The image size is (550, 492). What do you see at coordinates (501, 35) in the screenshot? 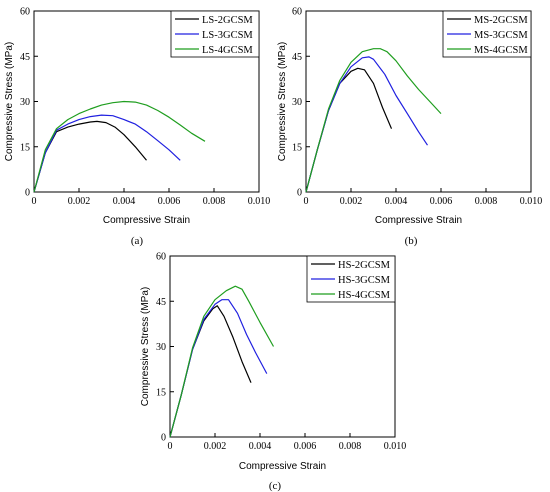
I see `legend-label: MS-3GCSM` at bounding box center [501, 35].